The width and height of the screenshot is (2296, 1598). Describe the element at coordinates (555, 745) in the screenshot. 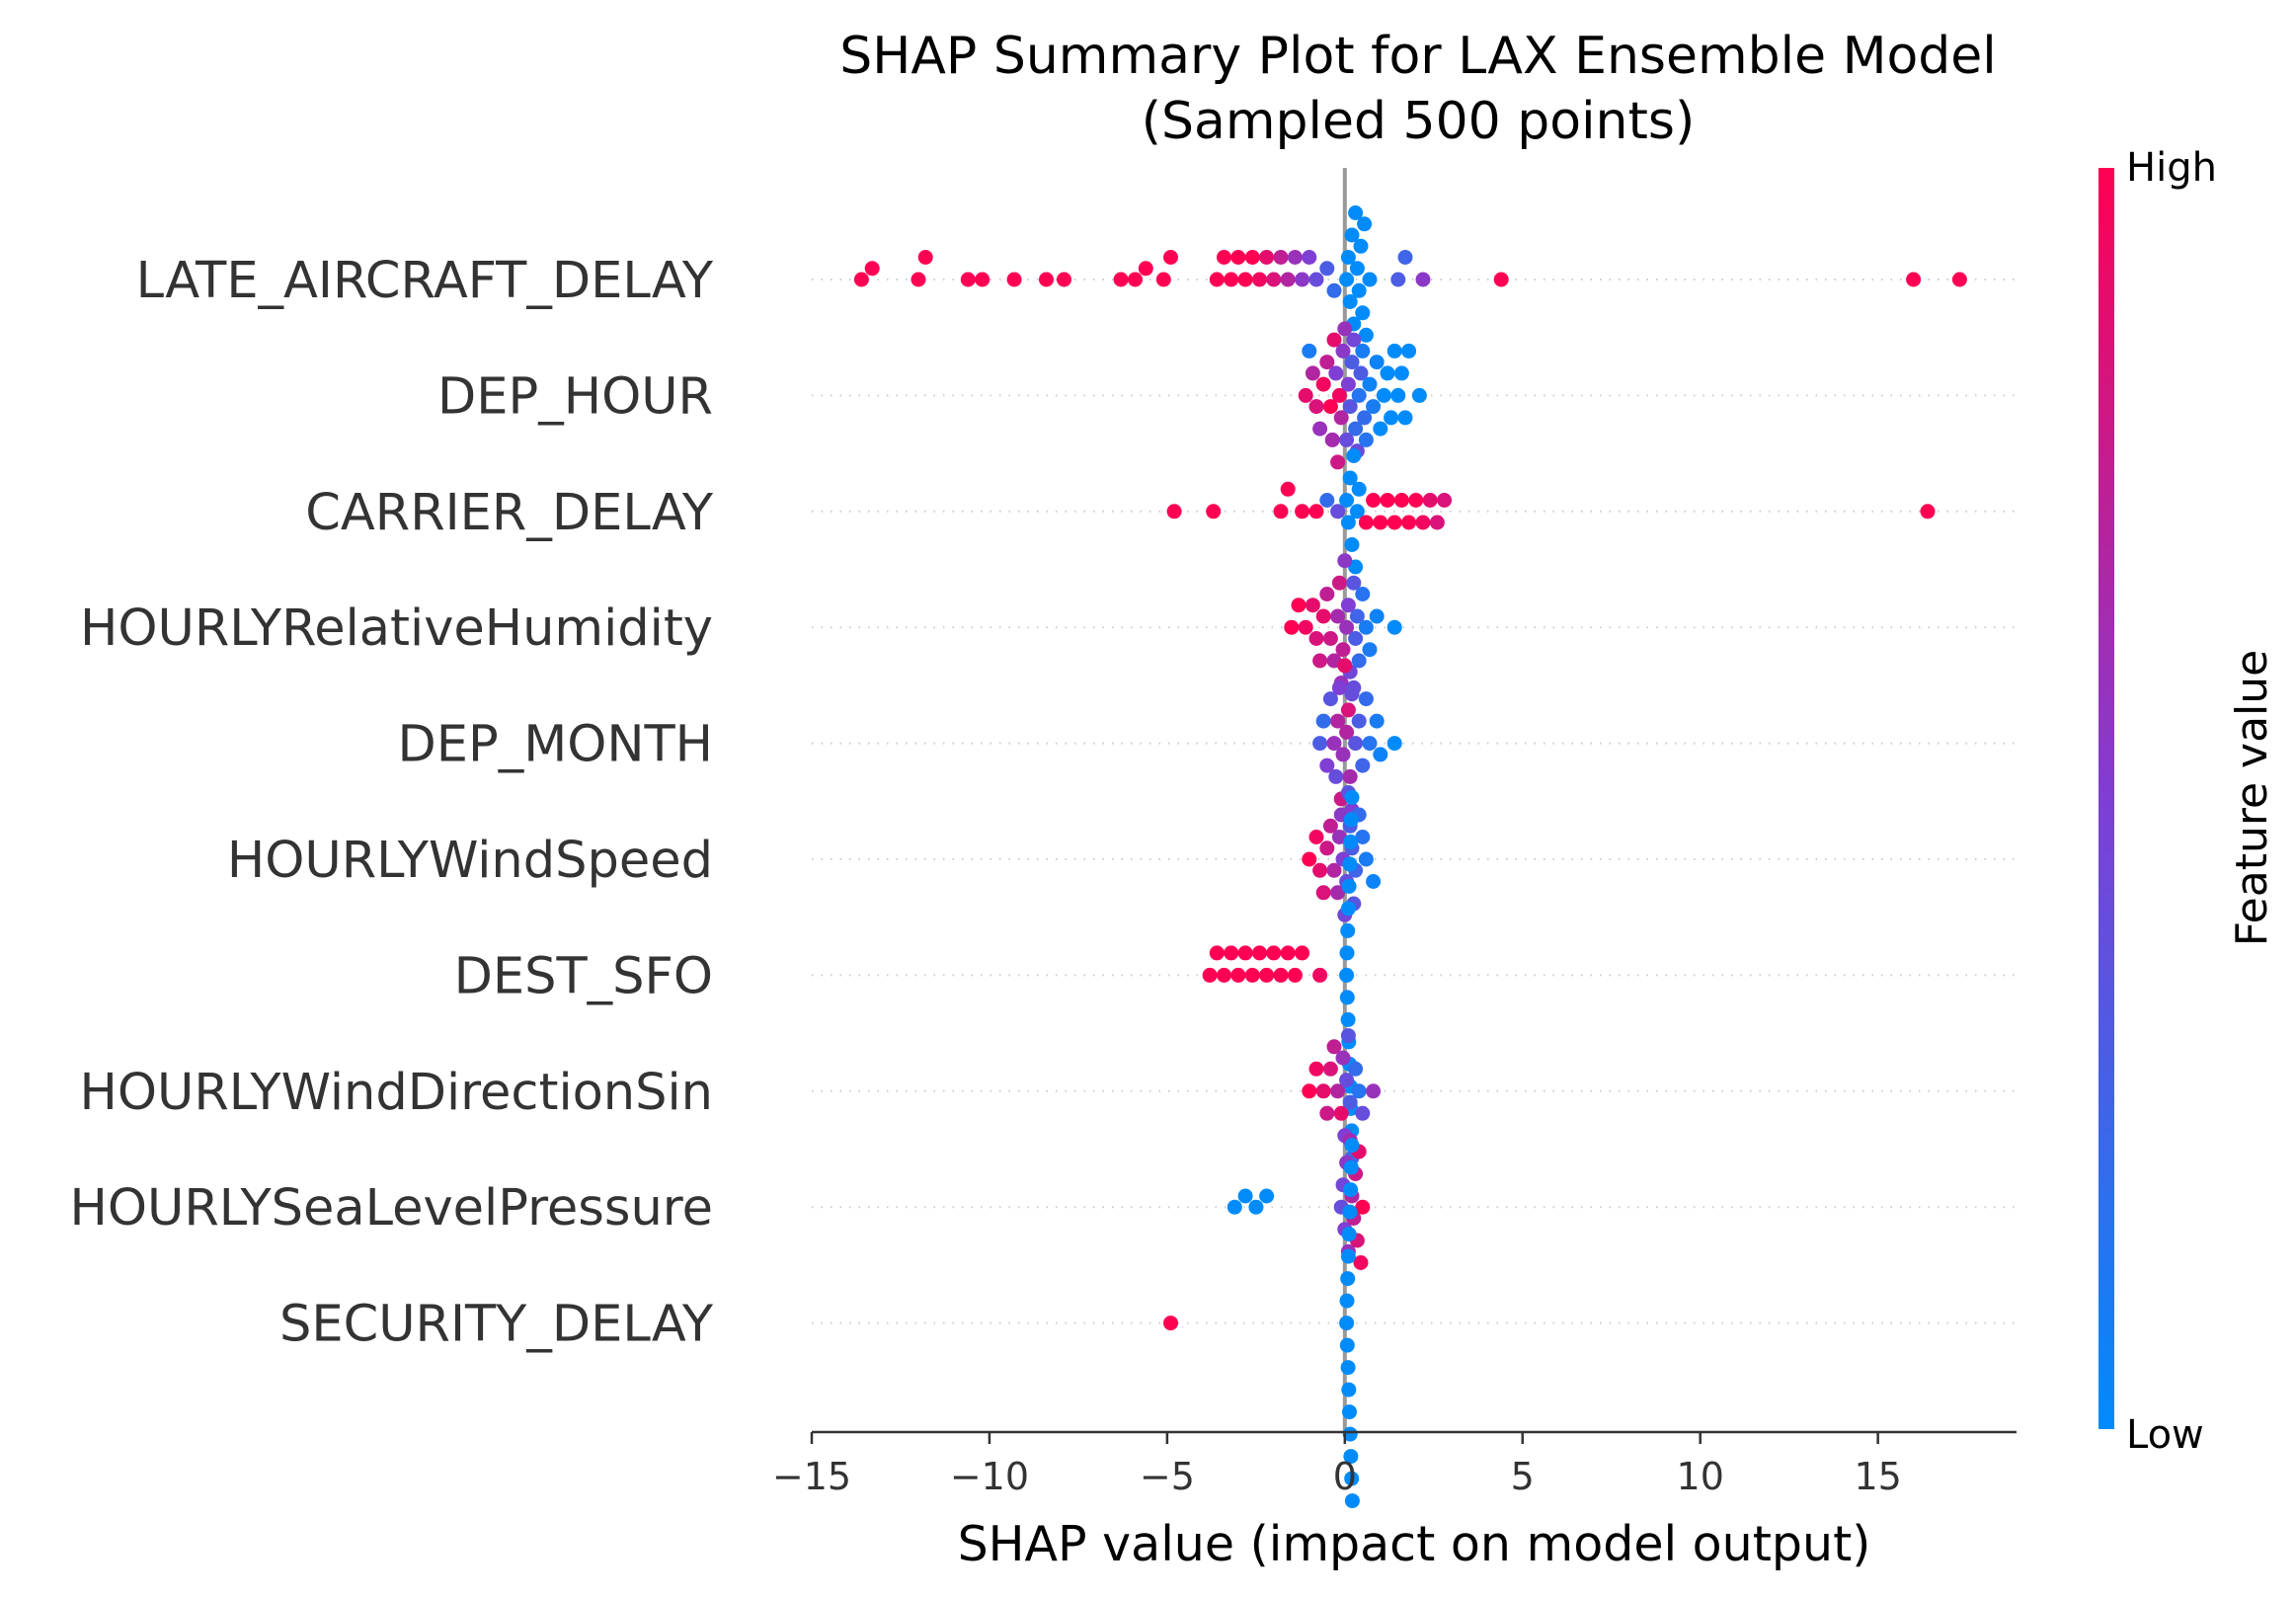

I see `feature-label: DEP_MONTH` at that location.